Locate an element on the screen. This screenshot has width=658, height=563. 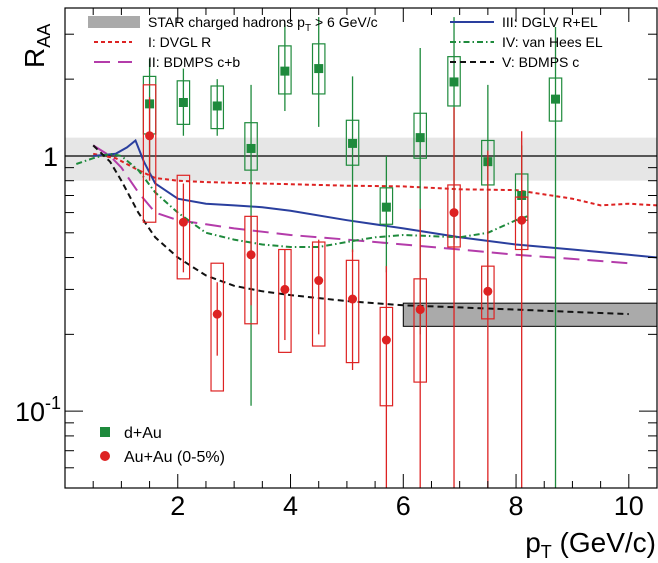
legend-label: V: BDMPS c is located at coordinates (540, 62).